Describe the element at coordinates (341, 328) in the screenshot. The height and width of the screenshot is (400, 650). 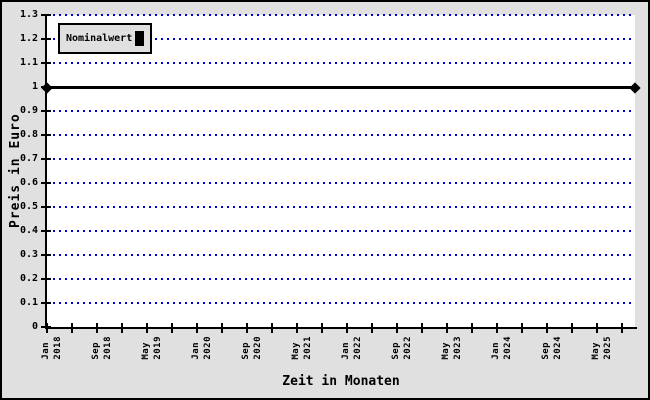
I see `x-axis-line` at that location.